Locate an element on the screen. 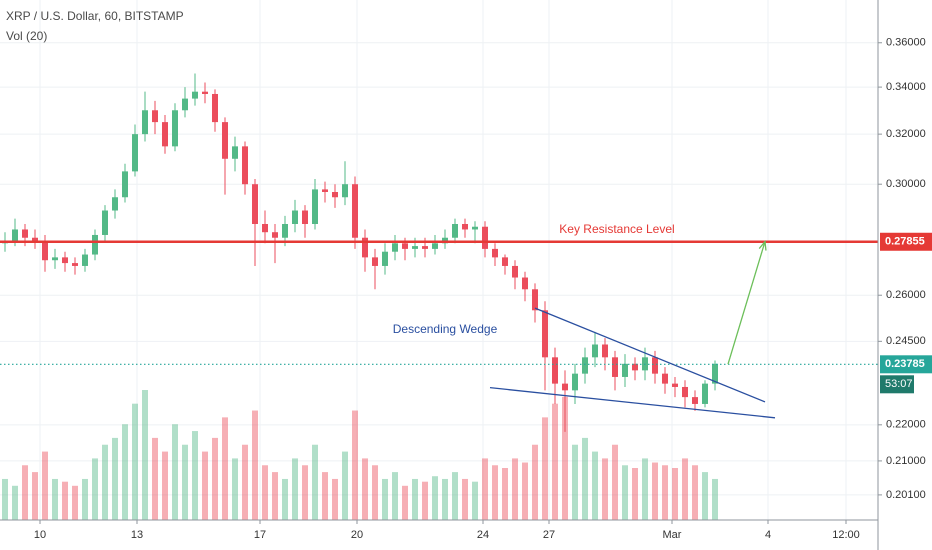 The image size is (932, 550). annotation: Descending Wedge is located at coordinates (445, 329).